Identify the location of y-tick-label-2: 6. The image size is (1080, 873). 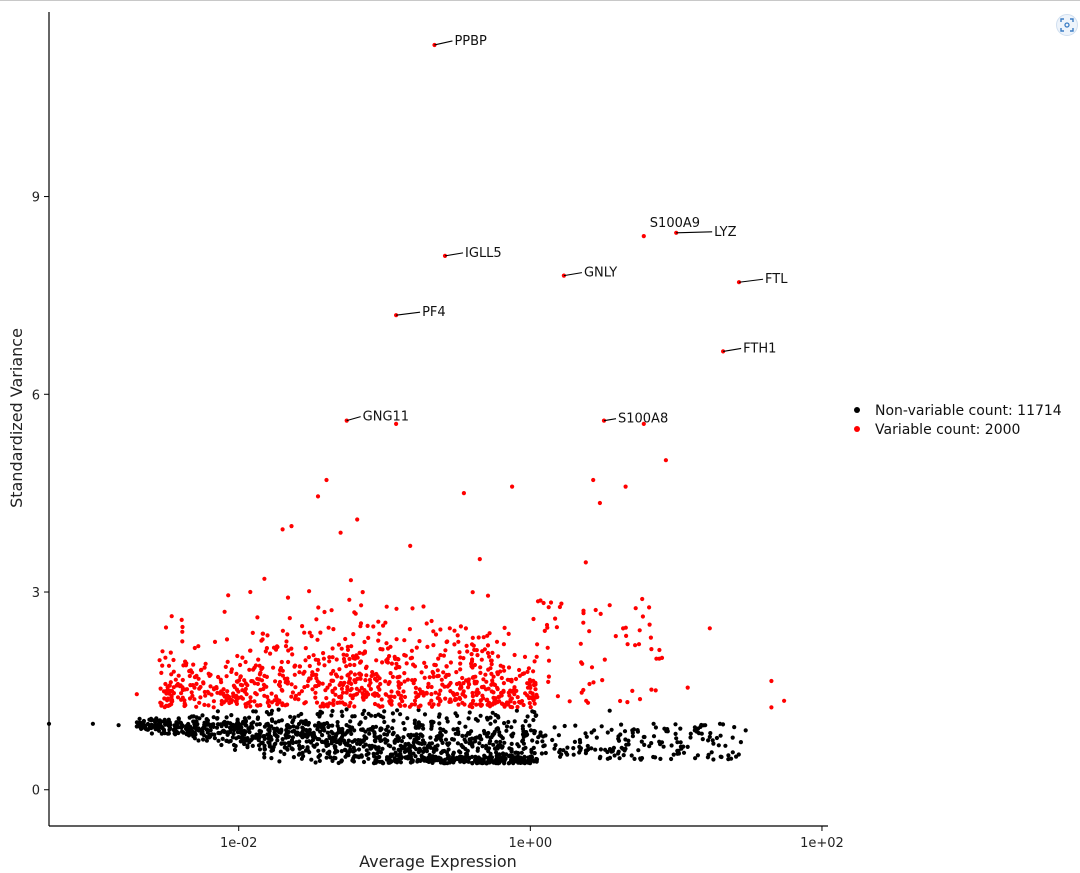
(36, 395).